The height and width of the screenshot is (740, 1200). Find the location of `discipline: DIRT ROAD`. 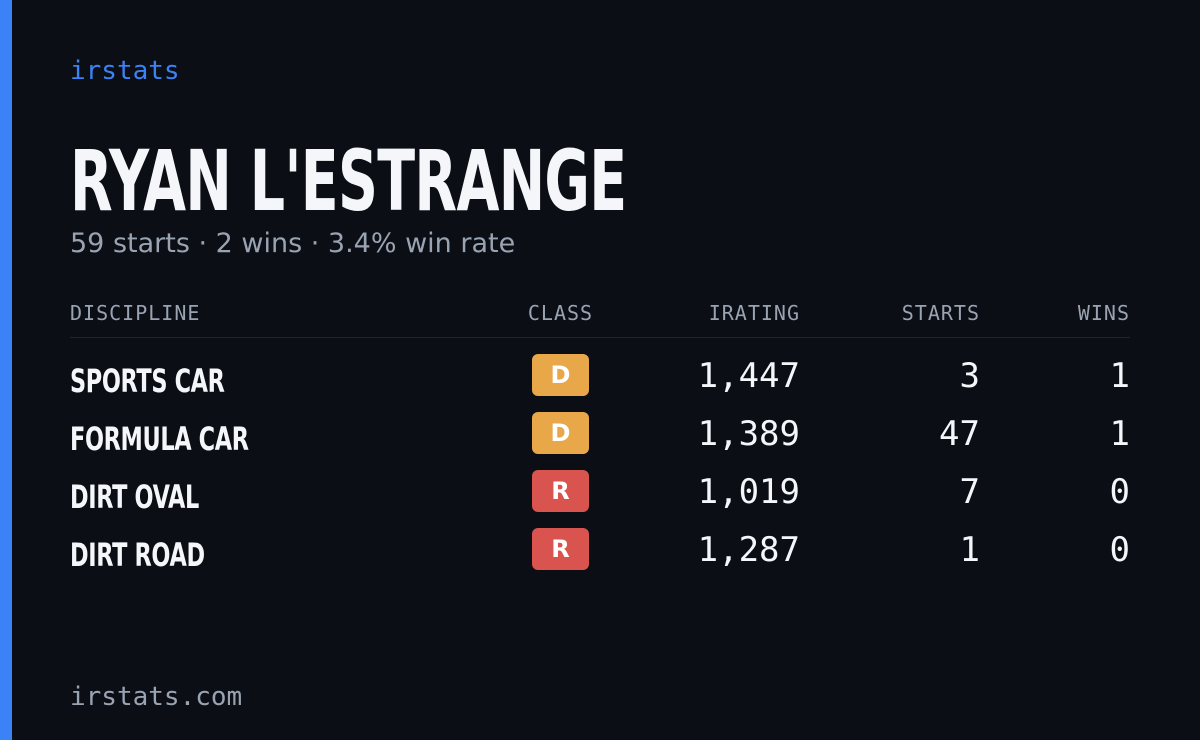

discipline: DIRT ROAD is located at coordinates (137, 555).